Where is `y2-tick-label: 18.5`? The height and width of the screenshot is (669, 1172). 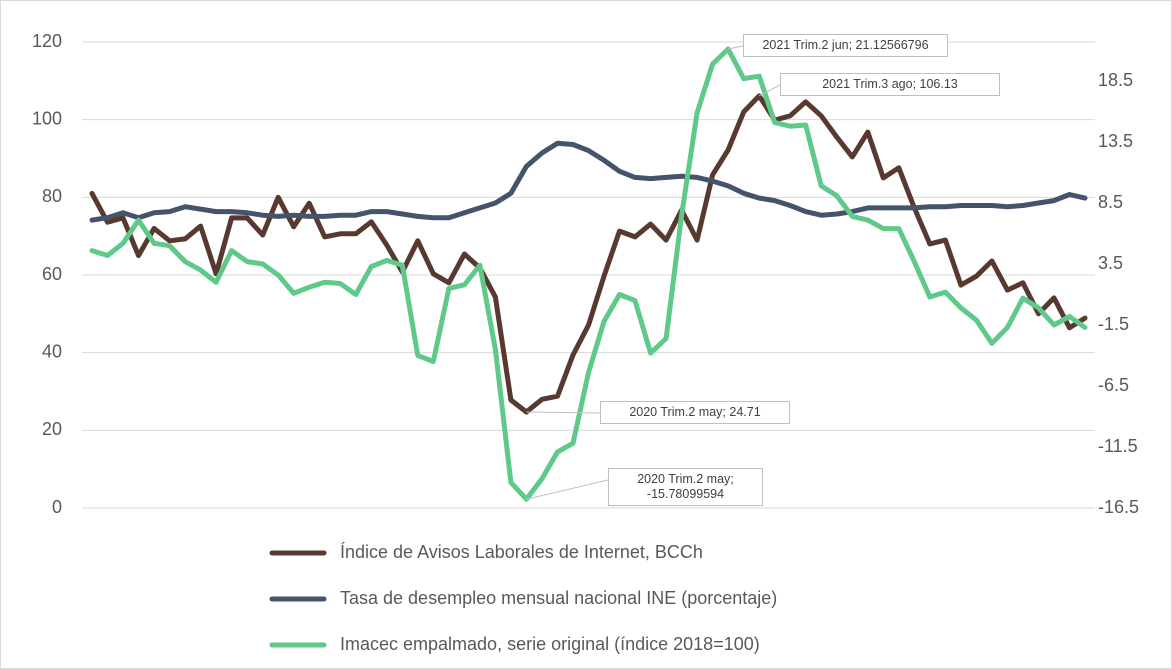 y2-tick-label: 18.5 is located at coordinates (1115, 80).